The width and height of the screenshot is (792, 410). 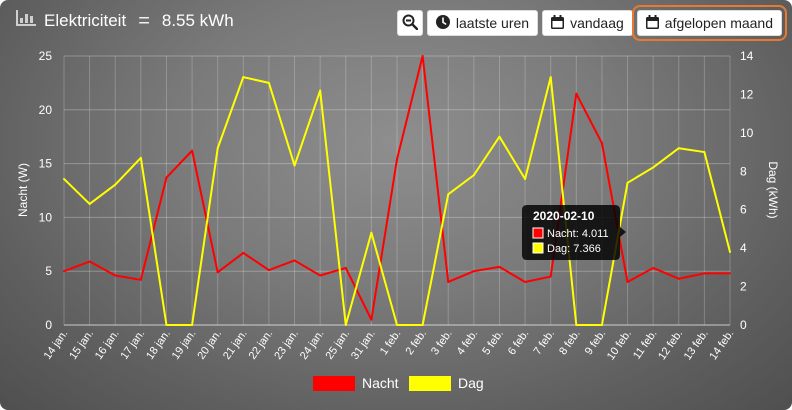 What do you see at coordinates (430, 383) in the screenshot?
I see `legend-swatch-dag` at bounding box center [430, 383].